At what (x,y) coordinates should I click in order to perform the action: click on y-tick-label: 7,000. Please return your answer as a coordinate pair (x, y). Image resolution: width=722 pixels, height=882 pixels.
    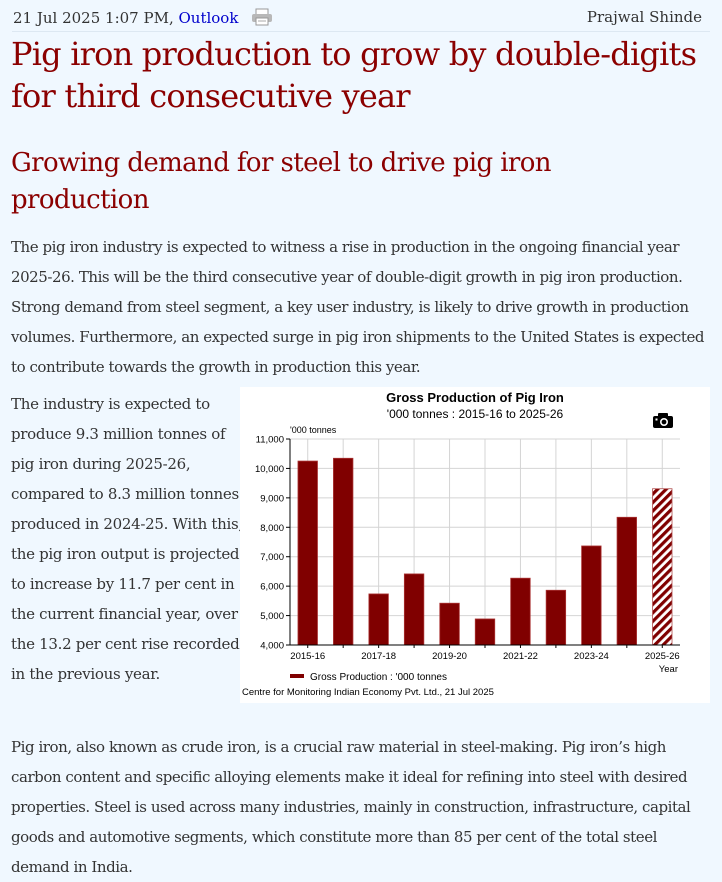
    Looking at the image, I should click on (272, 557).